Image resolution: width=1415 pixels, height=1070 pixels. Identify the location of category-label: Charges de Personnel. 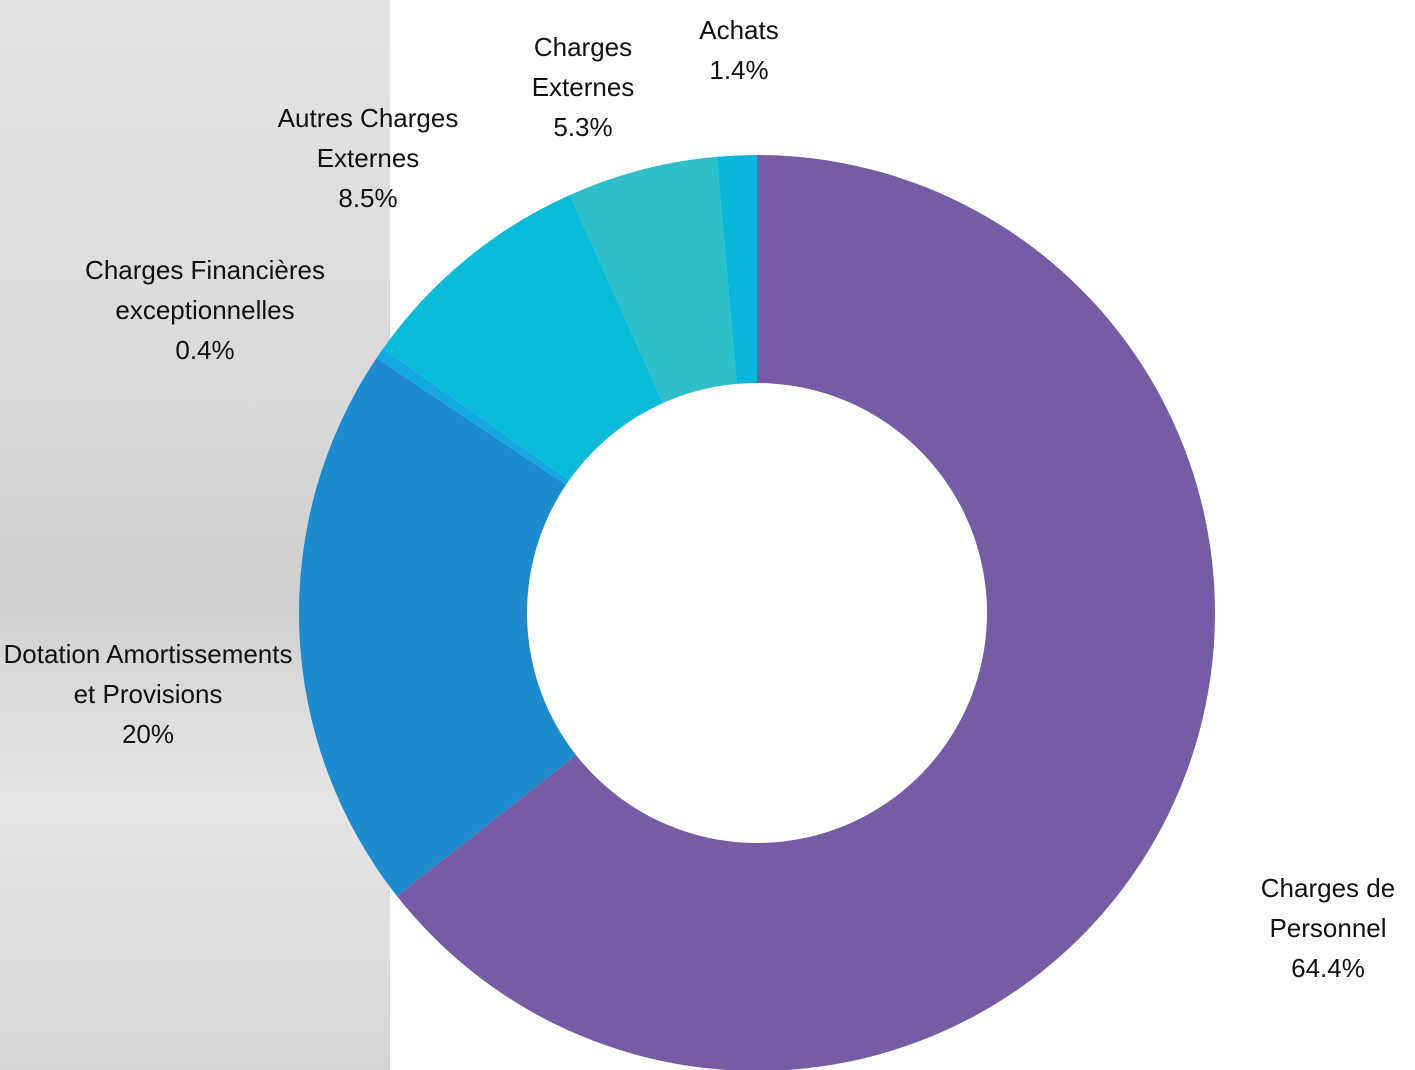
(1328, 908).